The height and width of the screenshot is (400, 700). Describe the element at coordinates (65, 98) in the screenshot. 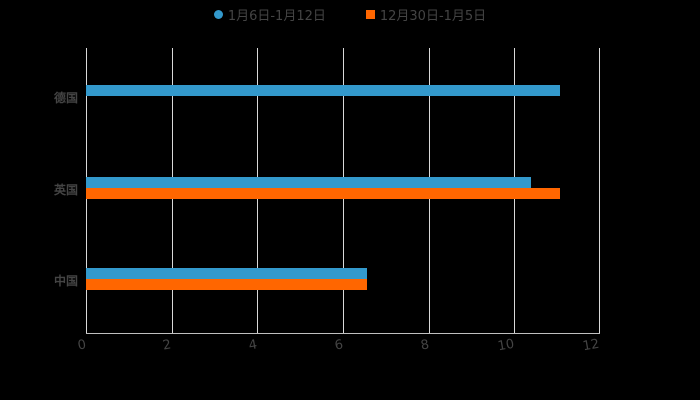

I see `y-label-germany: 德国` at that location.